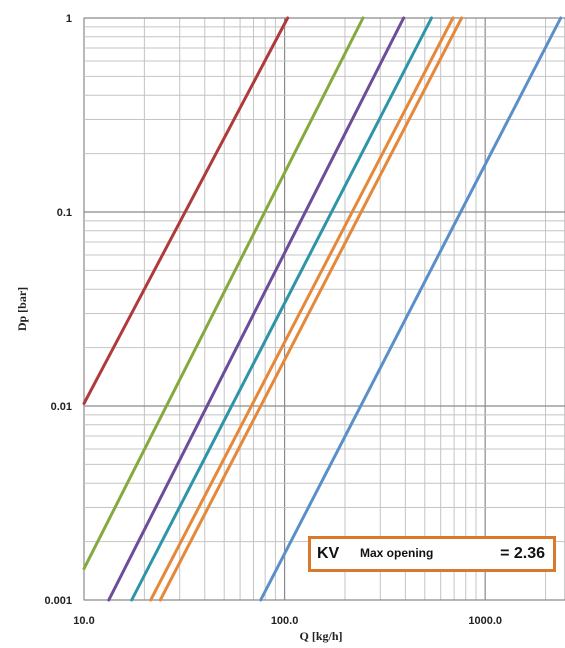 Image resolution: width=565 pixels, height=648 pixels. What do you see at coordinates (64, 213) in the screenshot?
I see `y-tick-label: 0.1` at bounding box center [64, 213].